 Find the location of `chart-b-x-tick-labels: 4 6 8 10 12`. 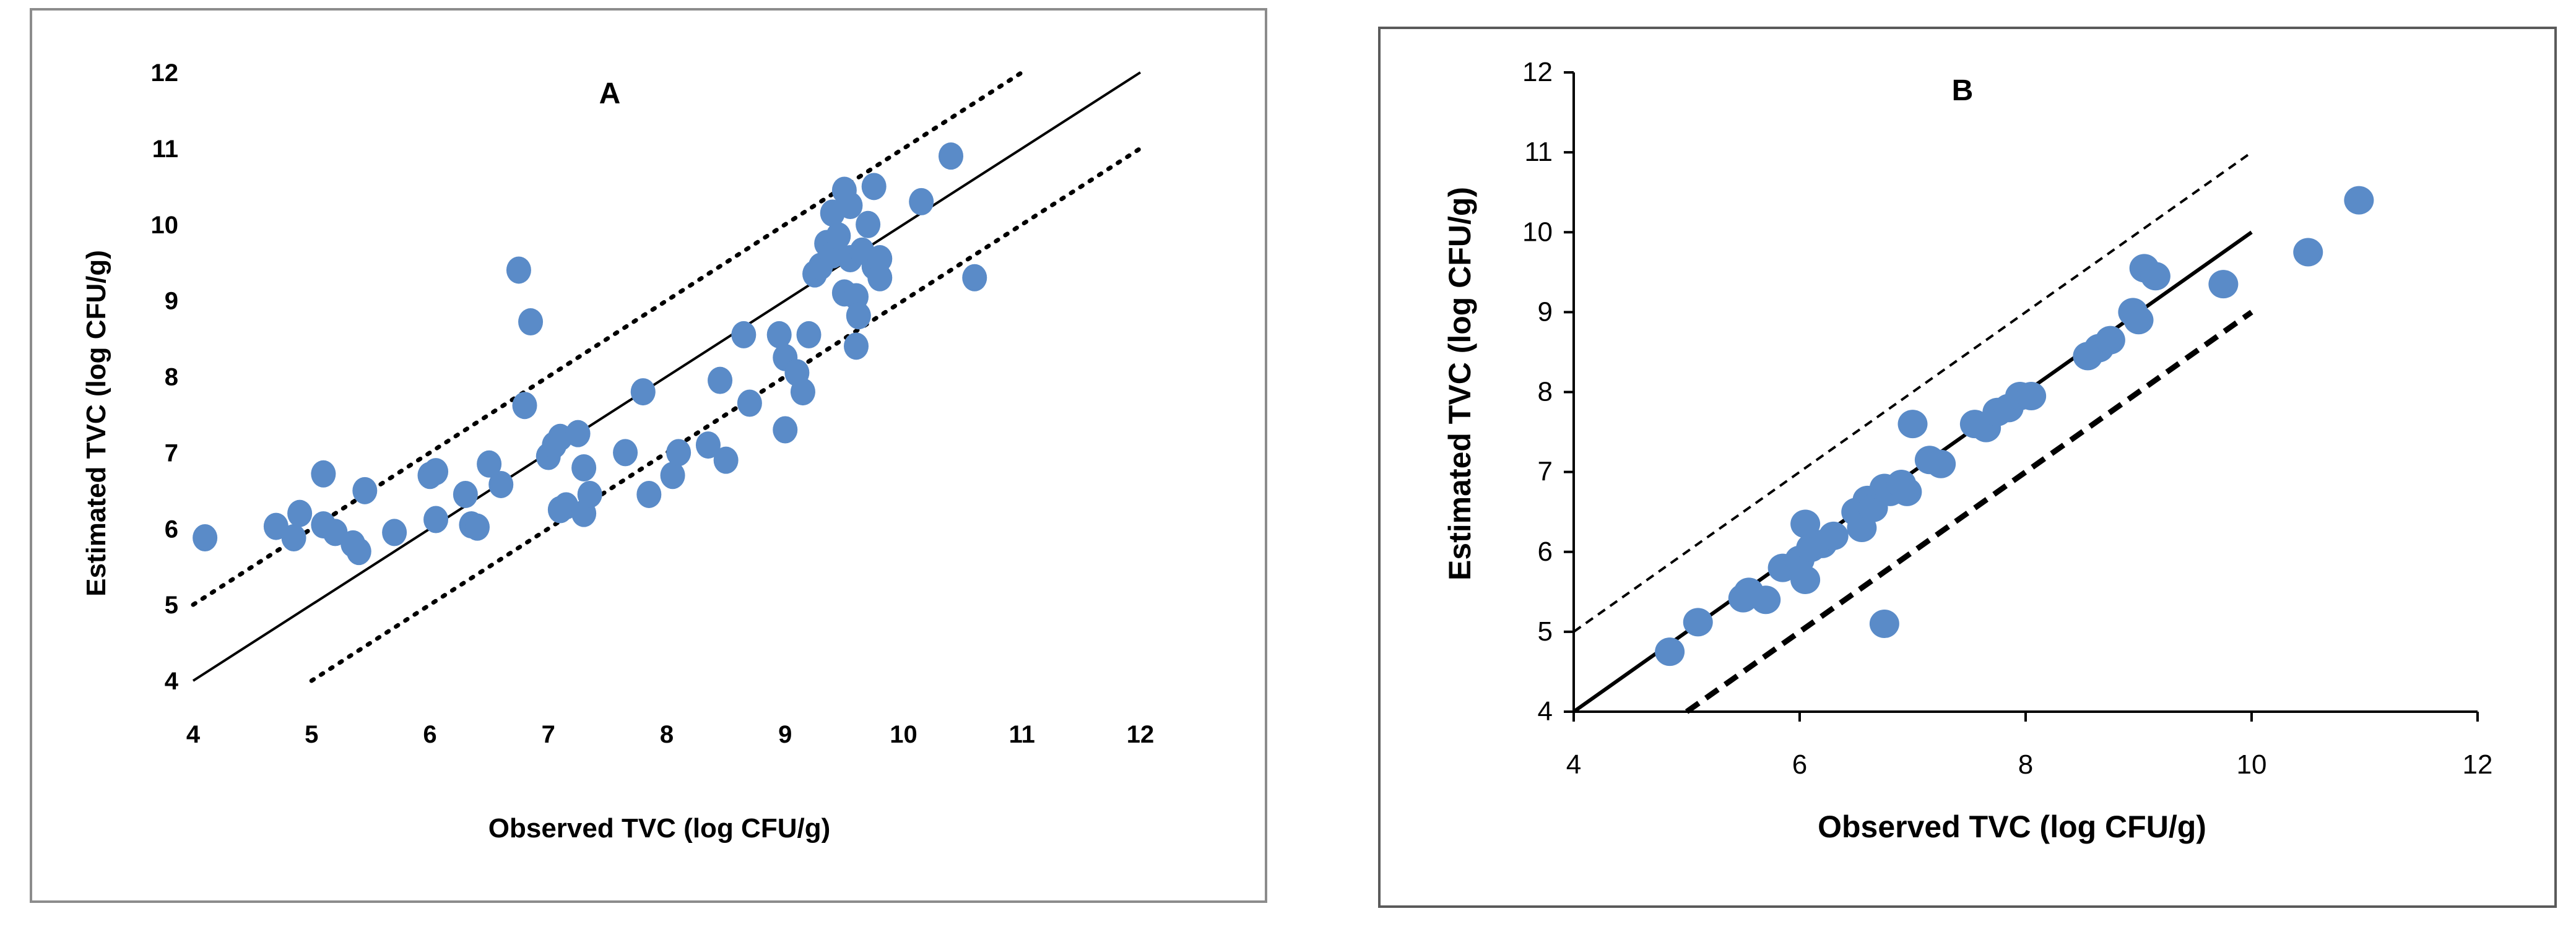

chart-b-x-tick-labels: 4 6 8 10 12 is located at coordinates (2029, 764).